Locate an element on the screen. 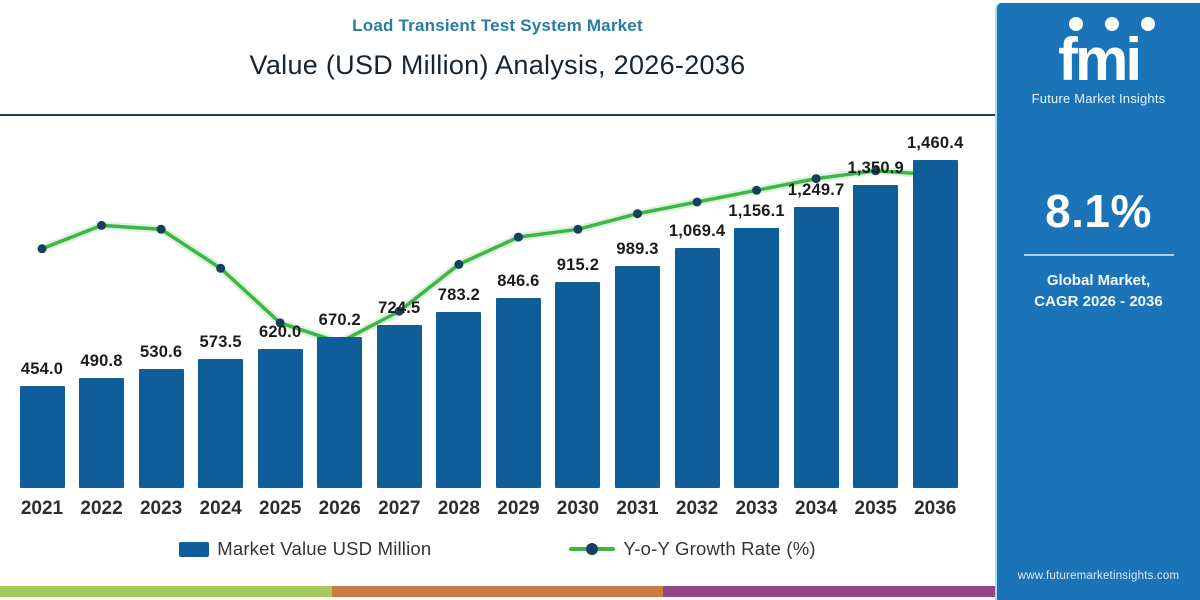 Image resolution: width=1200 pixels, height=600 pixels. bar-2032 is located at coordinates (697, 367).